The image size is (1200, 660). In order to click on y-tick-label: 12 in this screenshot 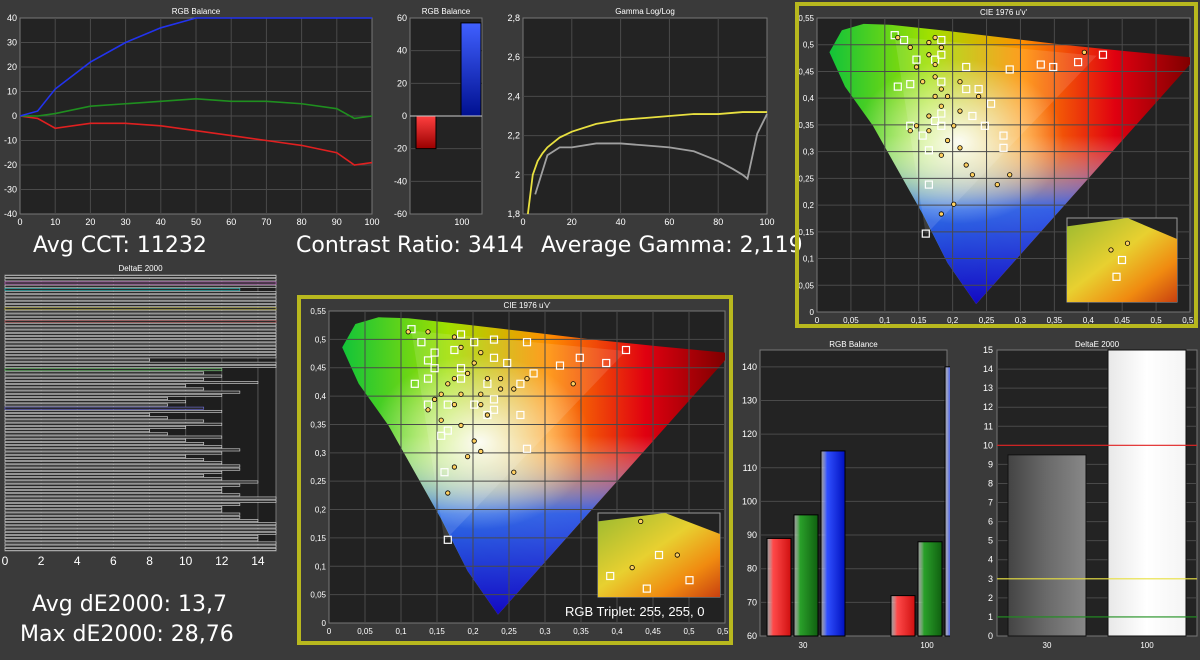, I will do `click(988, 407)`.